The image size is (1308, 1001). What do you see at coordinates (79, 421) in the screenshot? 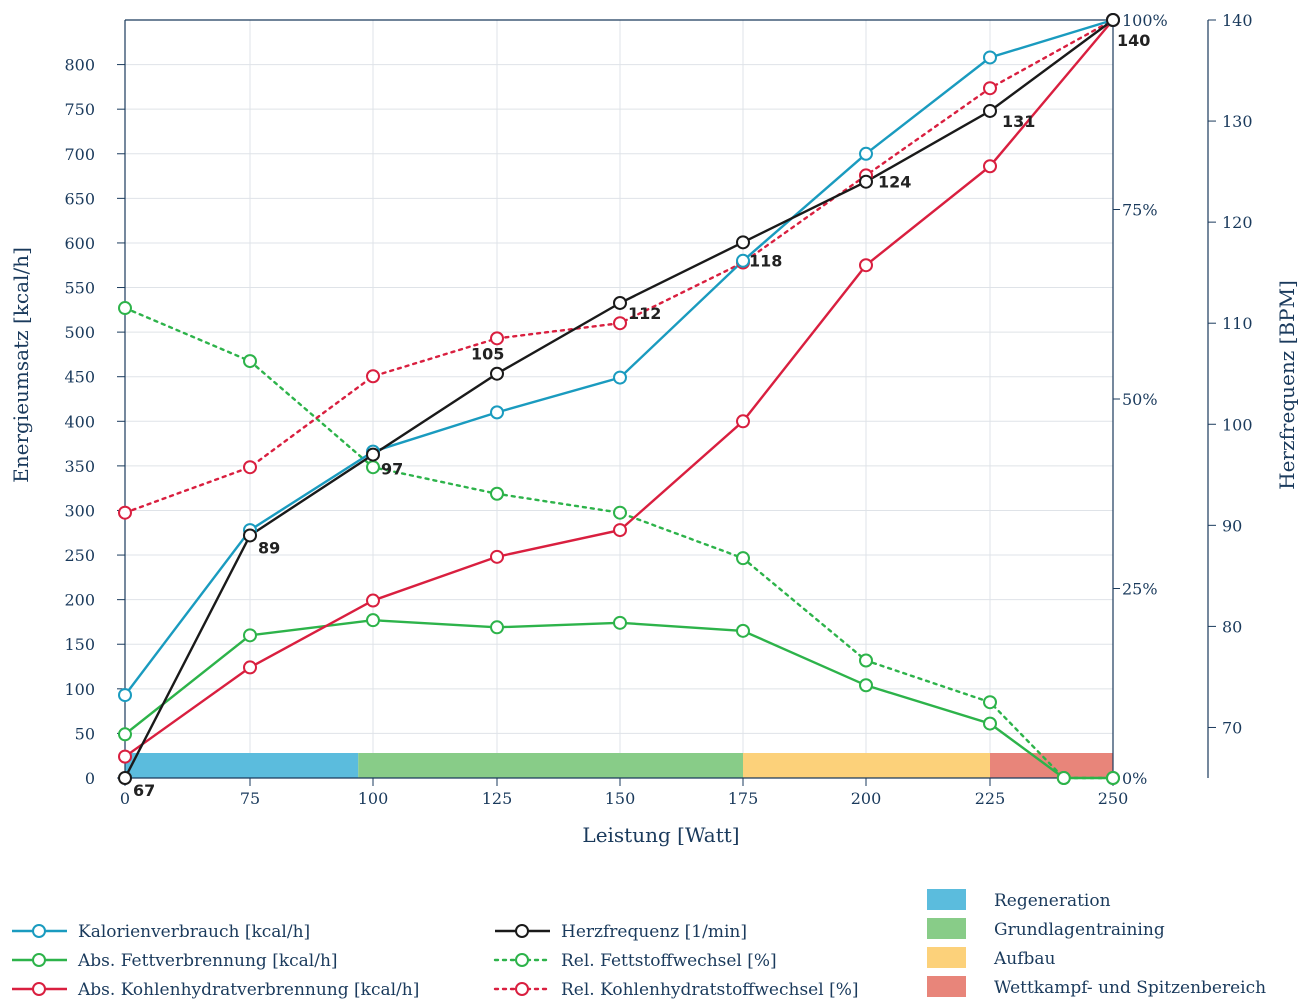
I see `y-left-tick-label: 400` at bounding box center [79, 421].